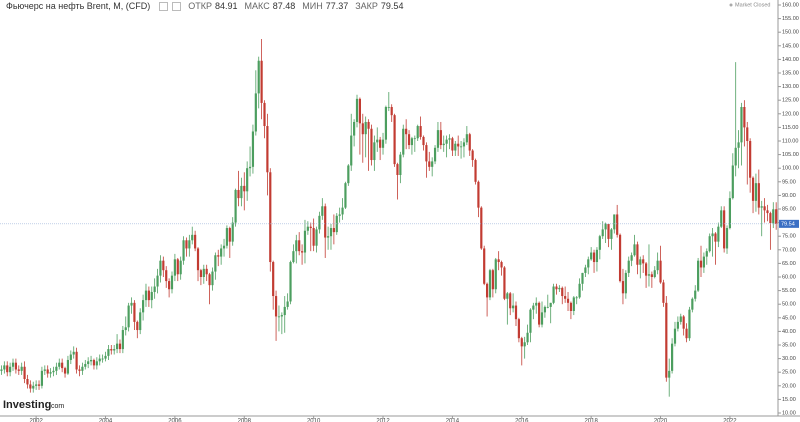 This screenshot has width=800, height=422. What do you see at coordinates (790, 46) in the screenshot?
I see `y-tick-label: 145.00` at bounding box center [790, 46].